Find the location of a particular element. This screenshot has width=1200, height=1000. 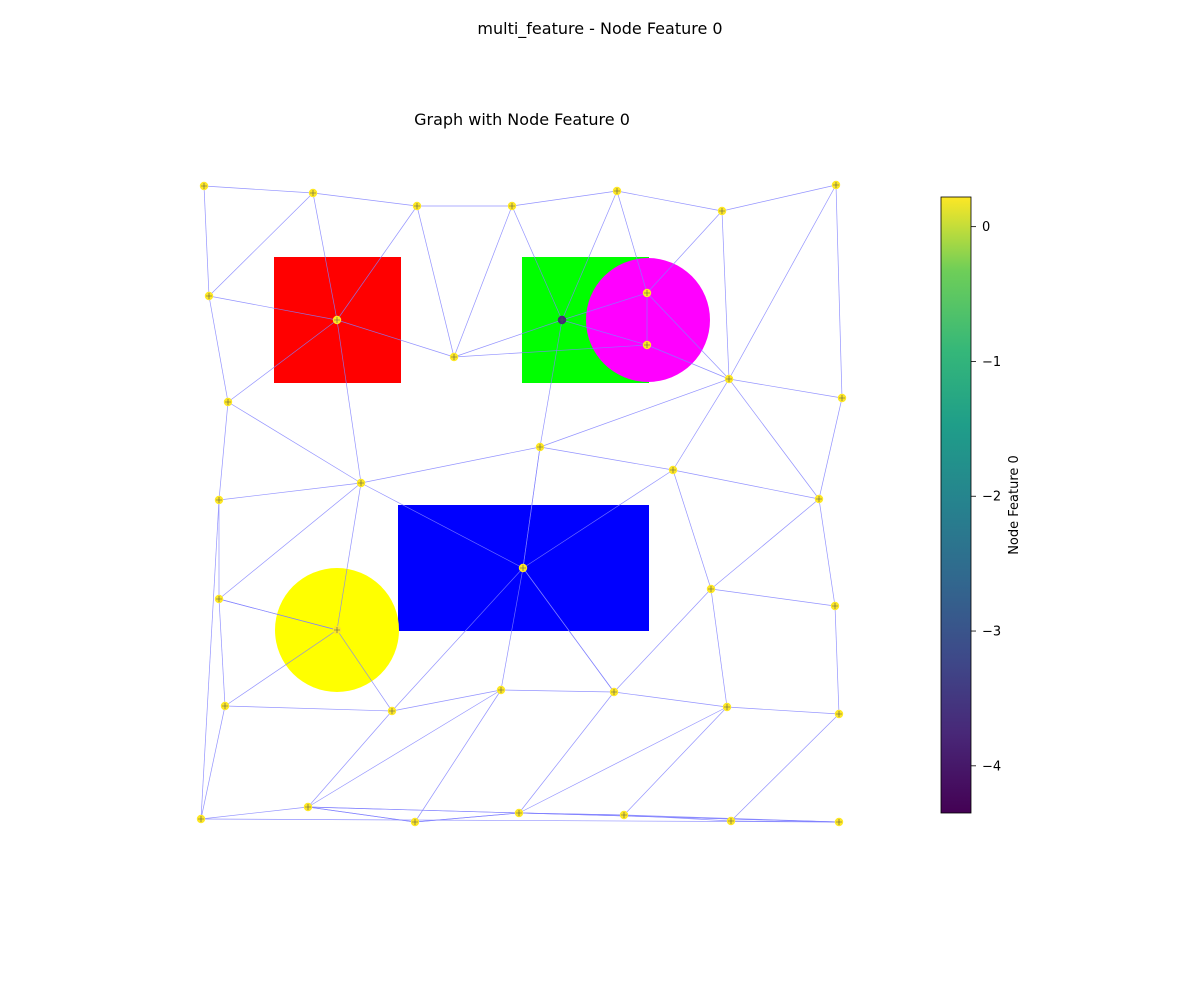

colorbar-ticks: 0 −1 −2 −3 −4 is located at coordinates (986, 497).